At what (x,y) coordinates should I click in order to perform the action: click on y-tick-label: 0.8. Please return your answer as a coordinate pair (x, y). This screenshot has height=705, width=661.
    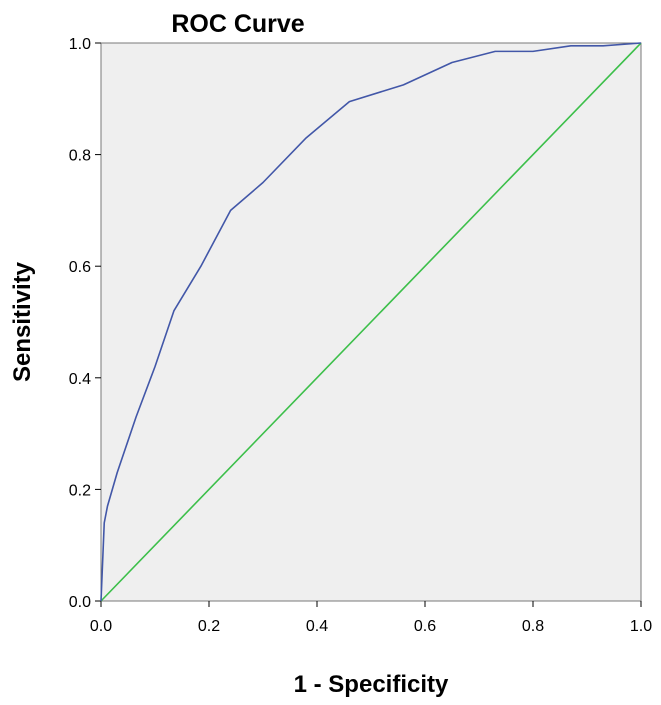
    Looking at the image, I should click on (80, 156).